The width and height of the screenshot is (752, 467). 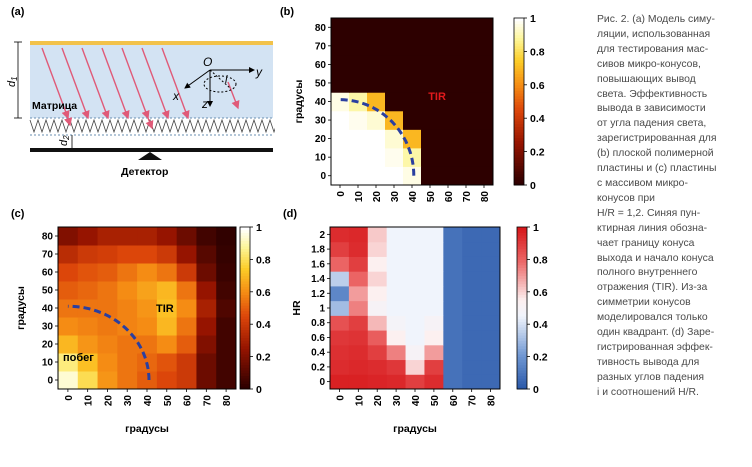 What do you see at coordinates (318, 279) in the screenshot?
I see `y-tick-label: 1.4` at bounding box center [318, 279].